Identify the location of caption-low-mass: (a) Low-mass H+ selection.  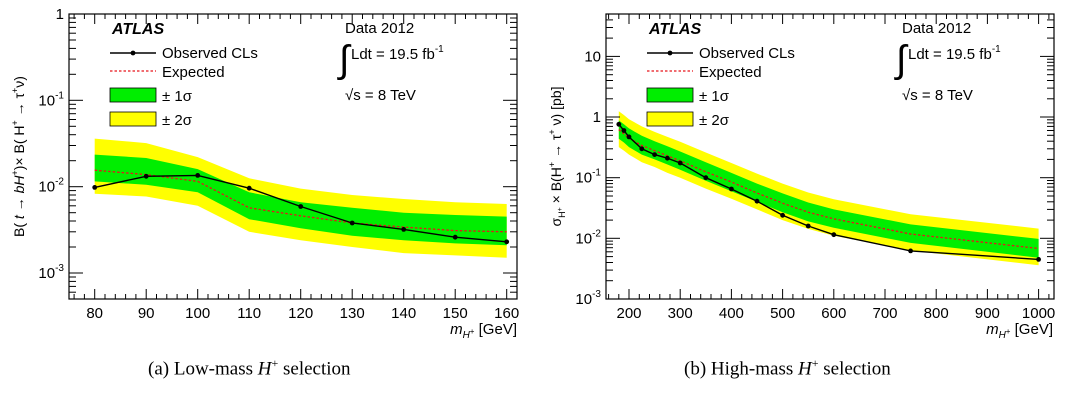
(249, 368).